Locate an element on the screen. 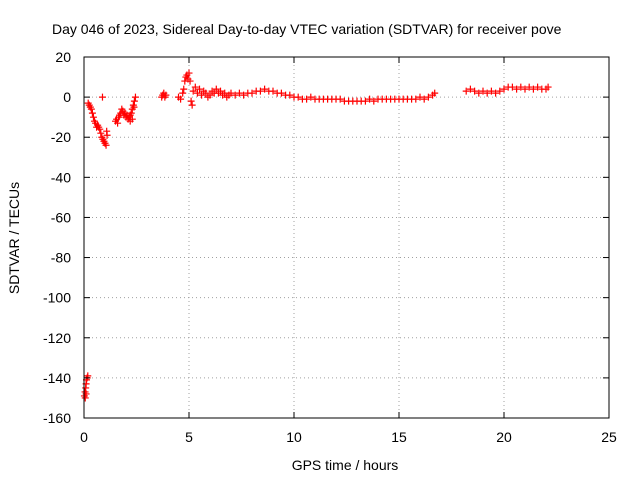 The image size is (640, 480). x-axis-label: GPS time / hours is located at coordinates (345, 465).